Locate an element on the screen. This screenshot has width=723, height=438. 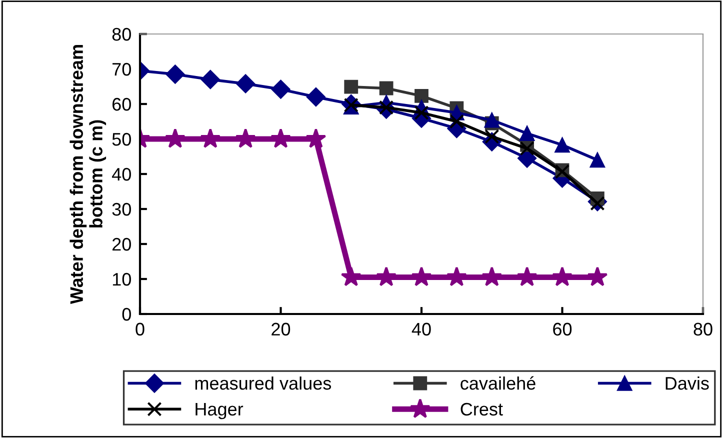
x-tick-label: 80 is located at coordinates (703, 329).